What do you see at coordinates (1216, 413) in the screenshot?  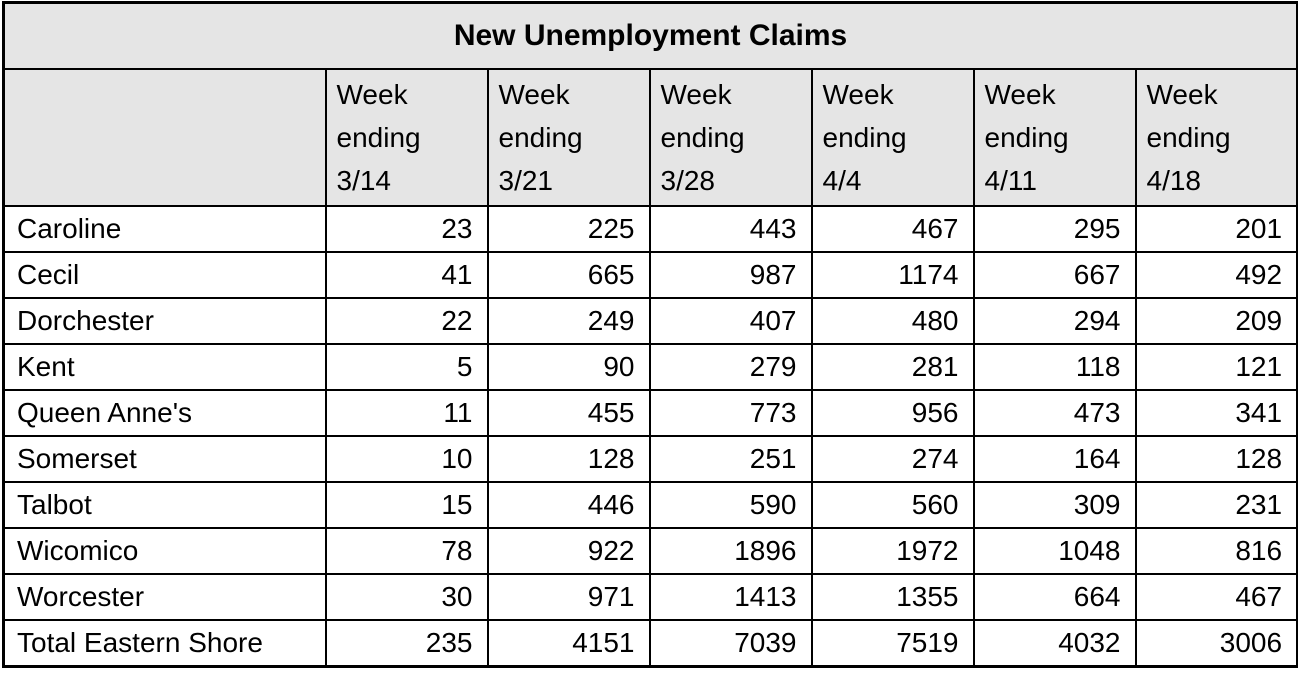 I see `value-cell: 341` at bounding box center [1216, 413].